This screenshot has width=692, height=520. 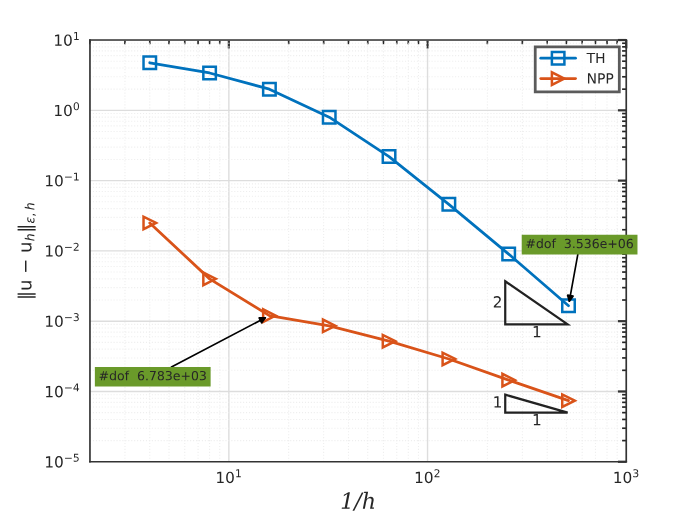 I want to click on x-axis-title: 1/h, so click(x=358, y=501).